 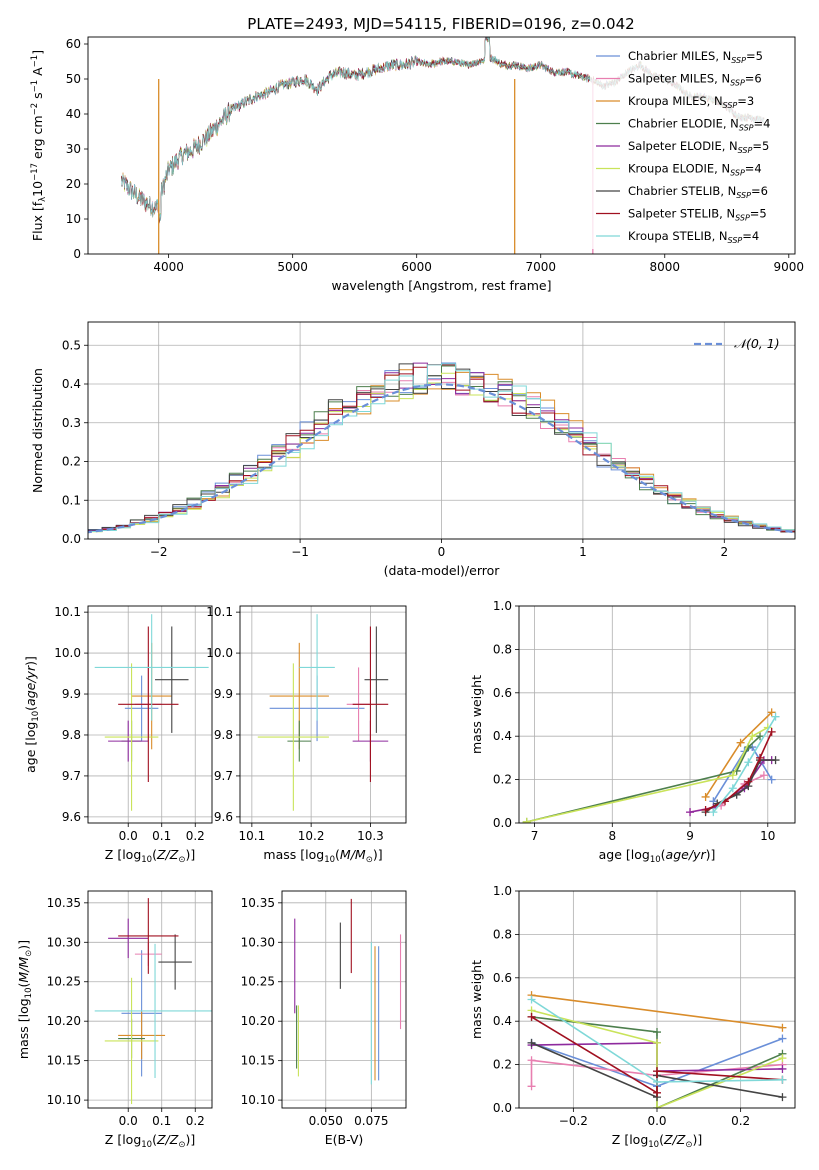 I want to click on legend-name: Salpeter MILES, N, so click(x=679, y=79).